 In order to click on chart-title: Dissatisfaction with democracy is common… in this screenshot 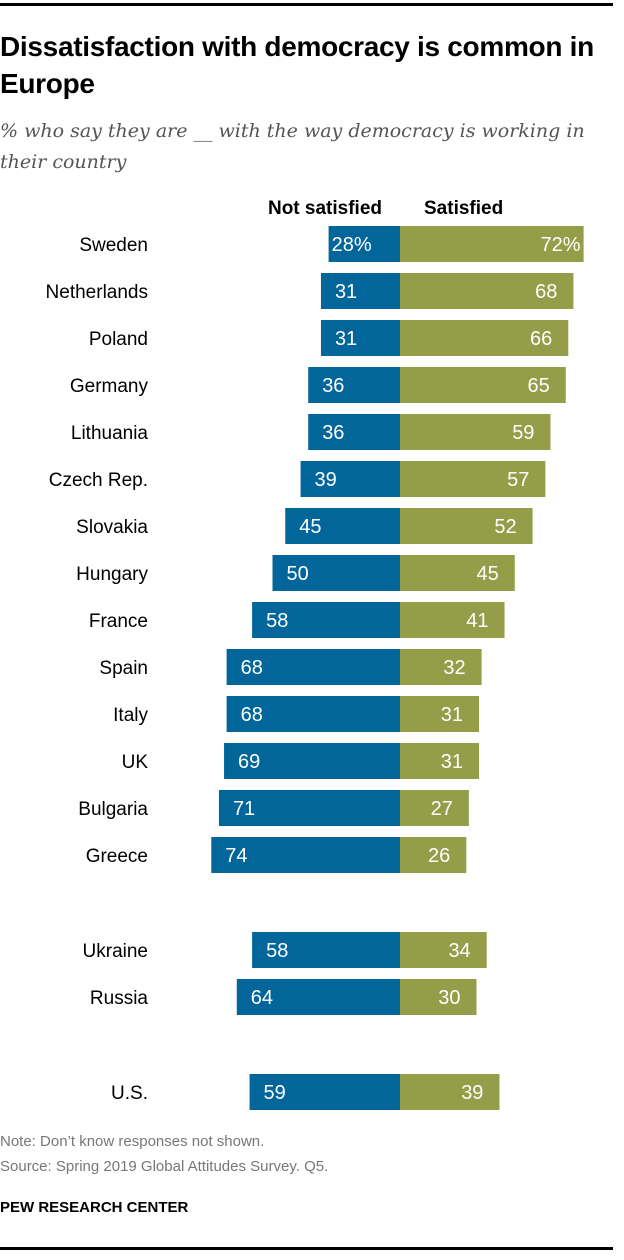, I will do `click(297, 65)`.